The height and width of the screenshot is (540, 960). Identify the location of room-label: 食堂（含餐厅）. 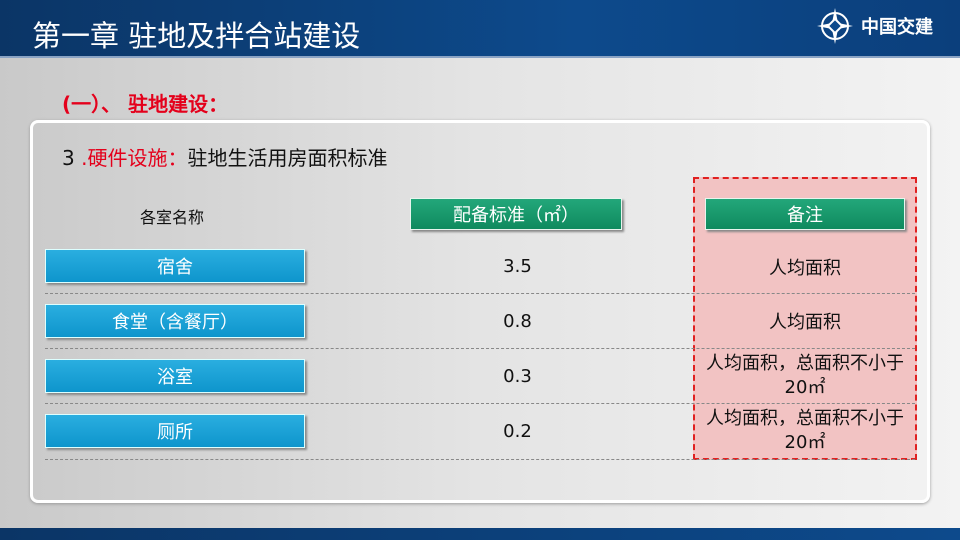
(175, 321).